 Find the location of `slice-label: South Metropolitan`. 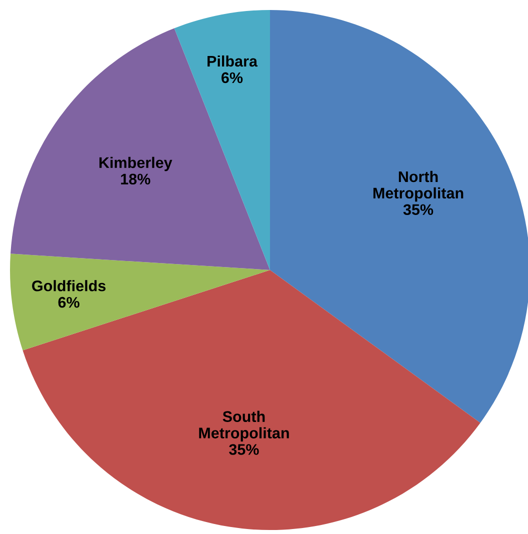

slice-label: South Metropolitan is located at coordinates (244, 426).